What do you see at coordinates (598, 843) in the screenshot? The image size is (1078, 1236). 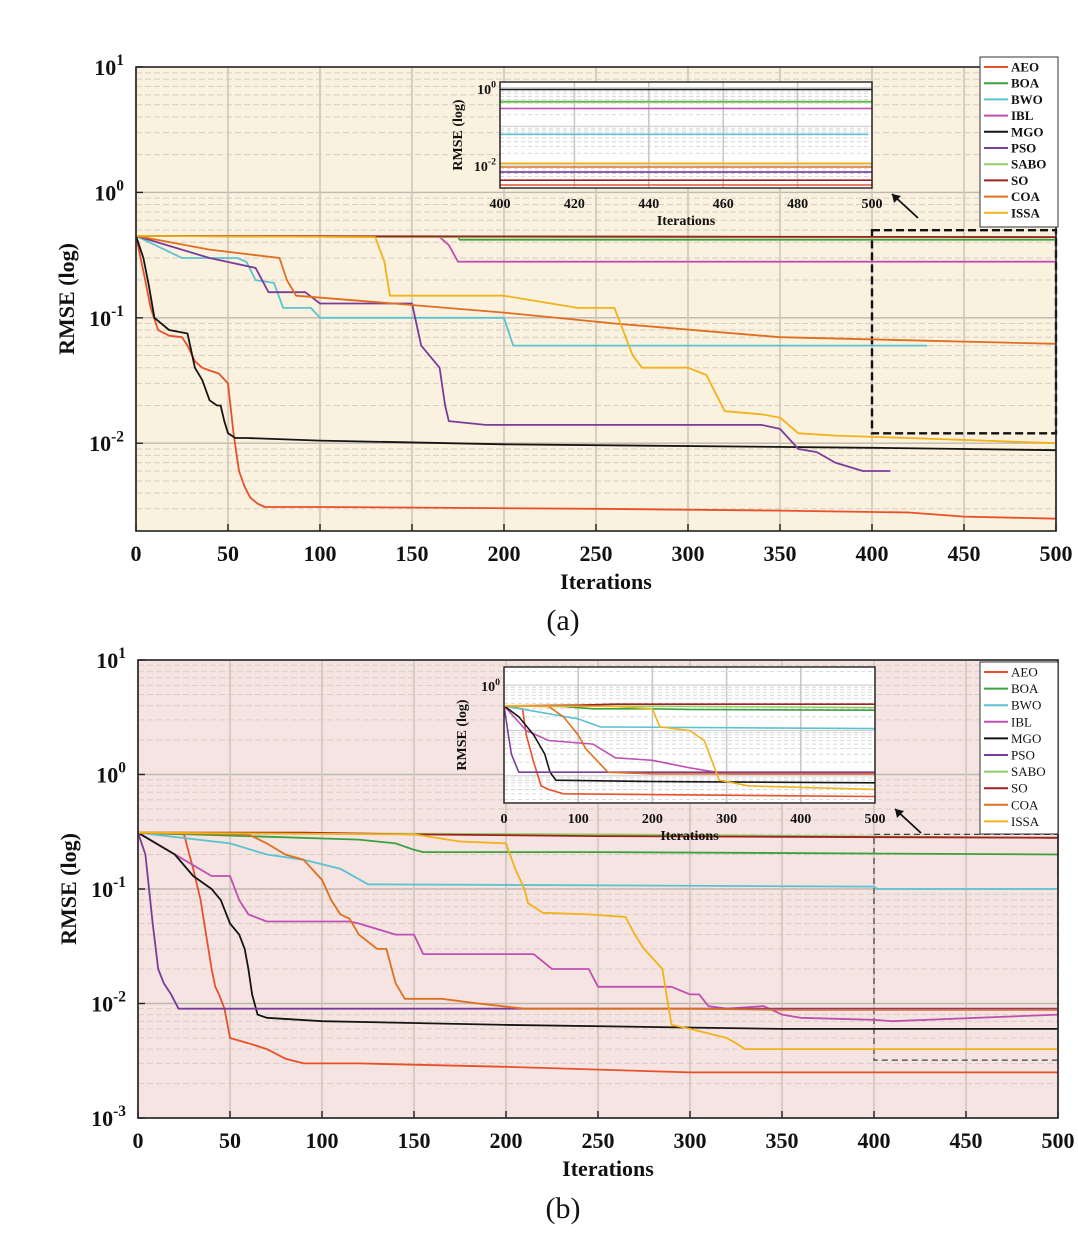 I see `series-line-BOA` at bounding box center [598, 843].